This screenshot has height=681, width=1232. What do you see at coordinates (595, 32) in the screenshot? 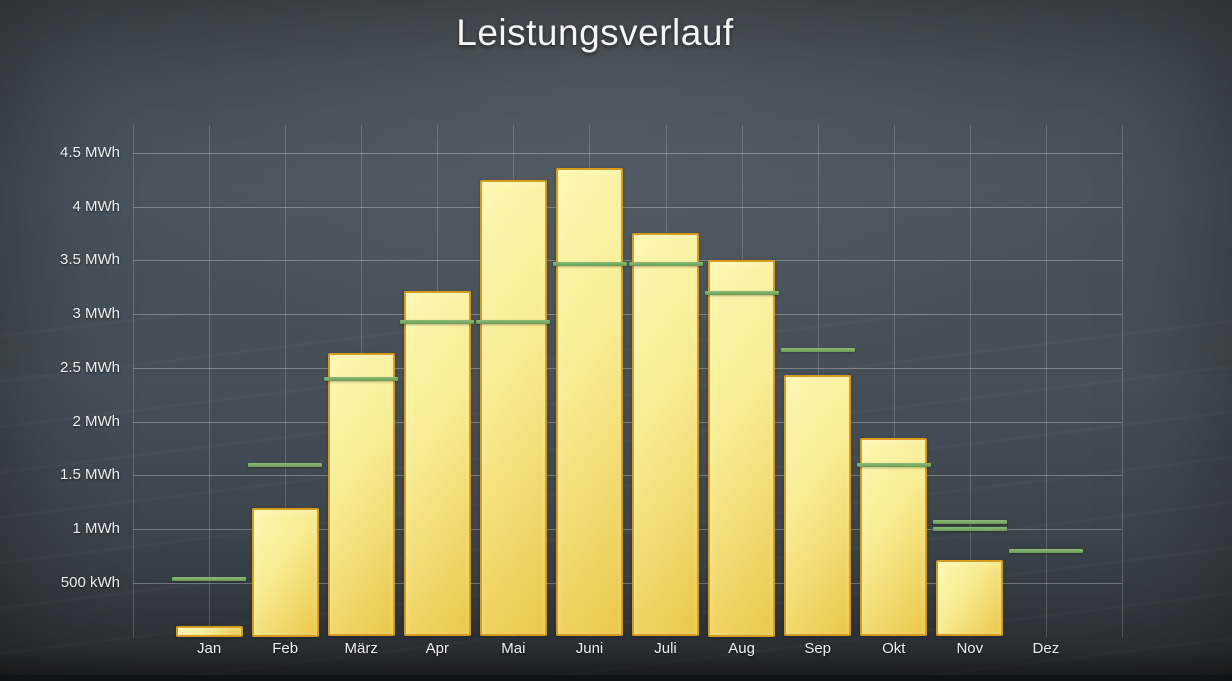
I see `chart-title: Leistungsverlauf` at bounding box center [595, 32].